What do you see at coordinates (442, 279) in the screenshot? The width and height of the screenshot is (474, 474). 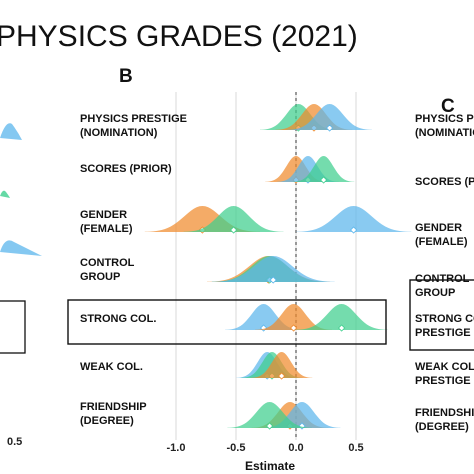 I see `panel-c-label-line: CONTROL` at bounding box center [442, 279].